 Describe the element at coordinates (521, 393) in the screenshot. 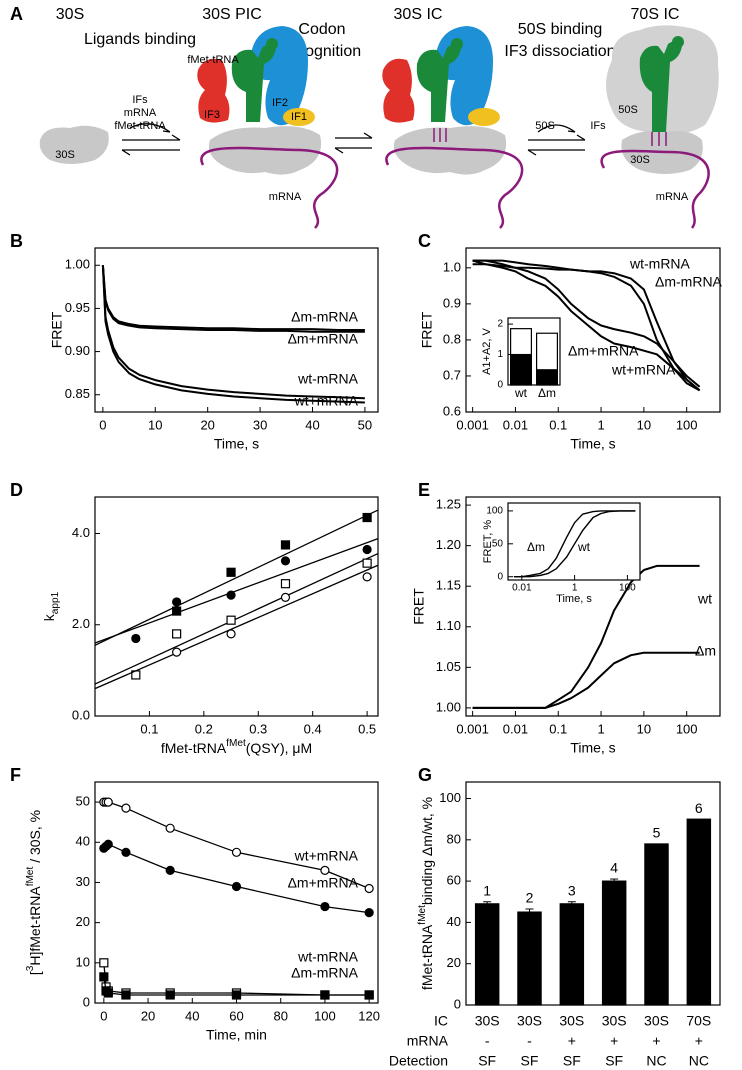

I see `category-label: wt` at that location.